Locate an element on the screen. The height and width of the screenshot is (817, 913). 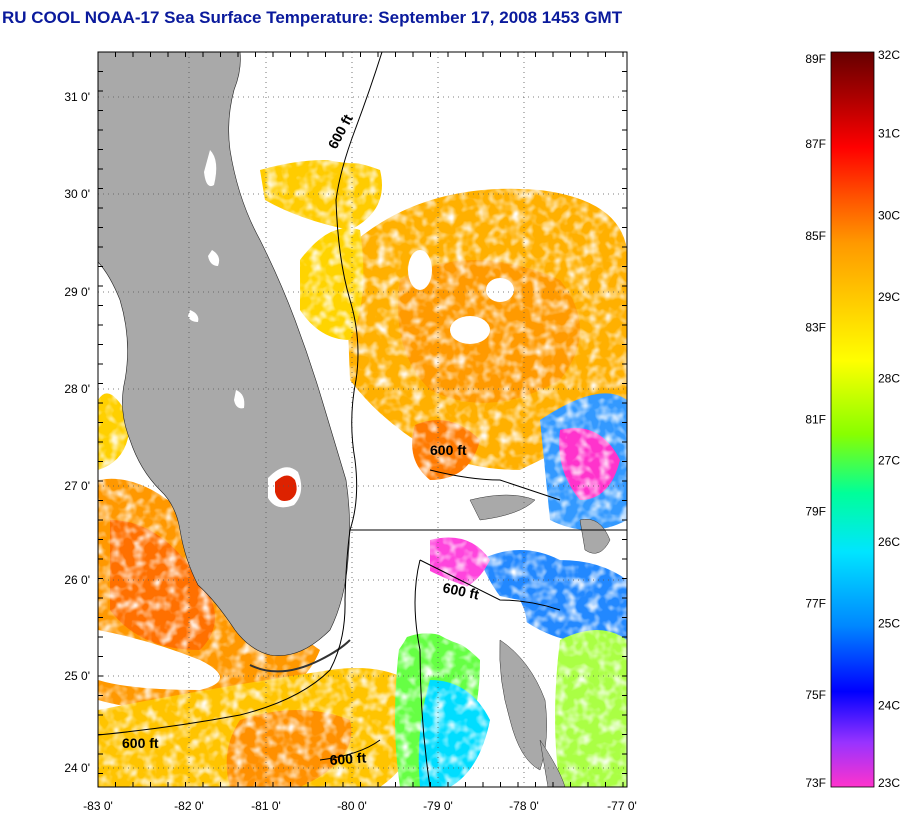
colorbar-celsius-labels: 32C 31C 30C 29C 28C 27C 26C 25C 24C 23C is located at coordinates (889, 419).